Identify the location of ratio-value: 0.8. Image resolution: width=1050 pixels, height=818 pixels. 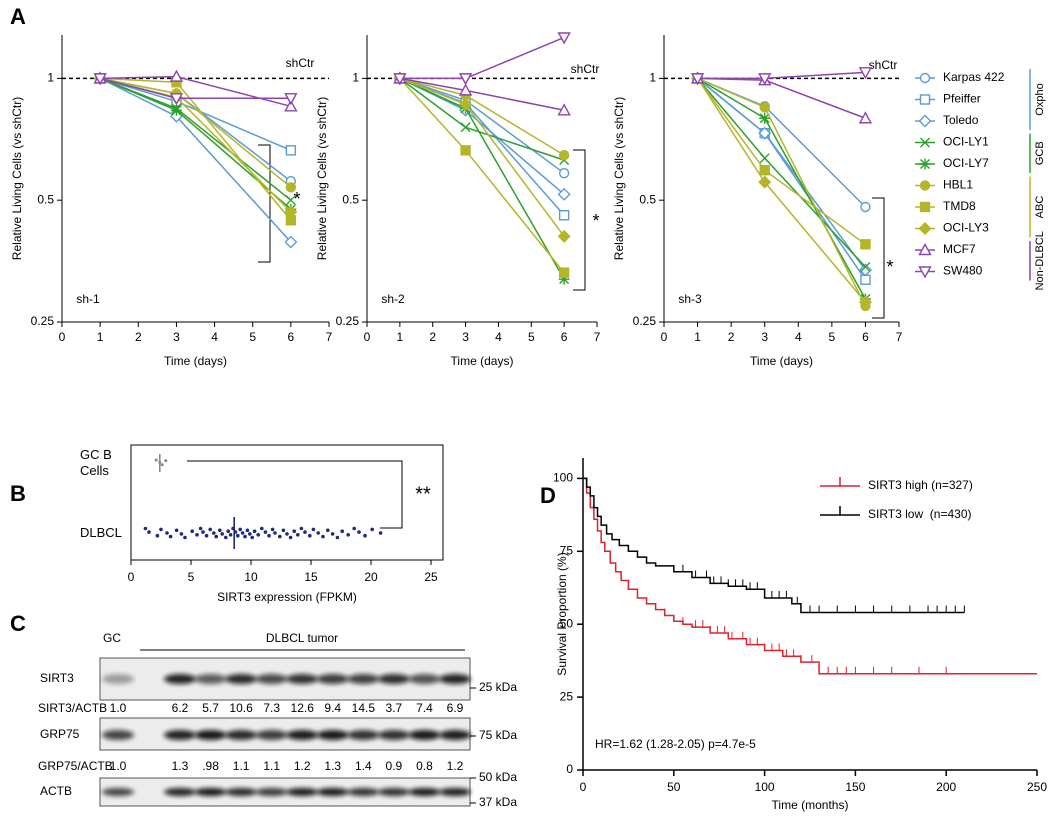
(424, 766).